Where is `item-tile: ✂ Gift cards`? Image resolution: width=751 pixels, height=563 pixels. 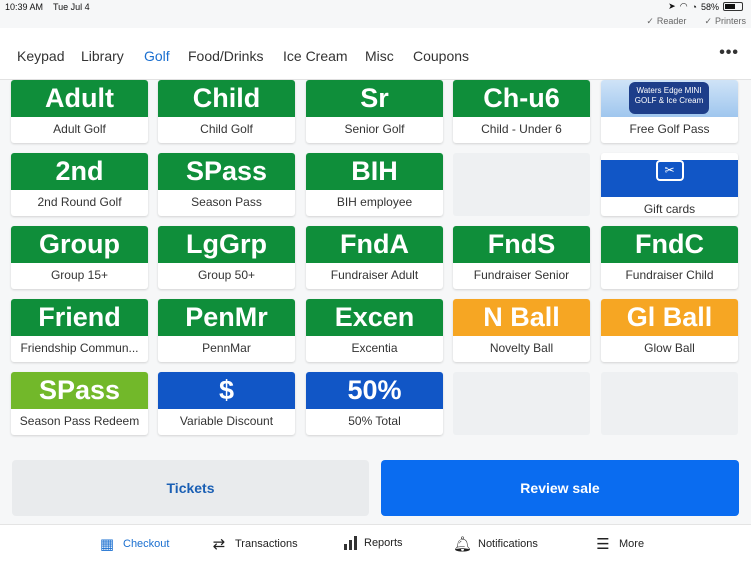 item-tile: ✂ Gift cards is located at coordinates (669, 184).